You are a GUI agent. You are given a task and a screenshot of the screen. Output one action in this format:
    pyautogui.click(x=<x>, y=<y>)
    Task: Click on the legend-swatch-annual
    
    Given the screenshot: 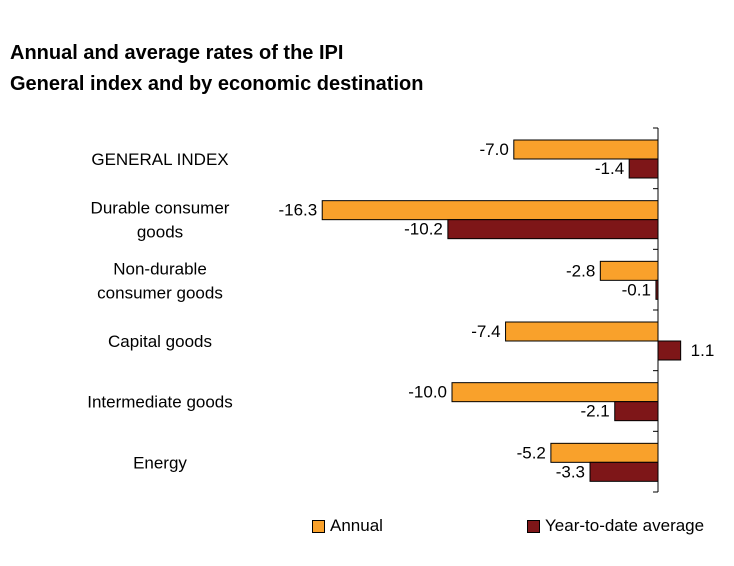 What is the action you would take?
    pyautogui.click(x=318, y=526)
    